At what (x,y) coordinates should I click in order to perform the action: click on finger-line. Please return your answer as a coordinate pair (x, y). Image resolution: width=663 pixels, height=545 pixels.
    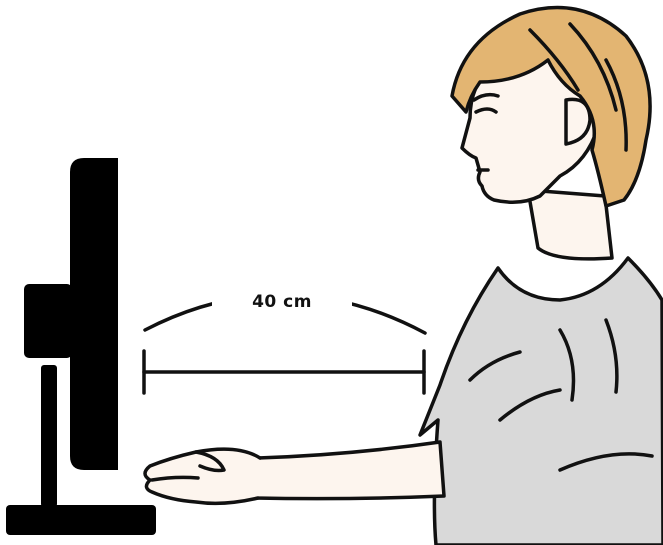
    Looking at the image, I should click on (175, 478).